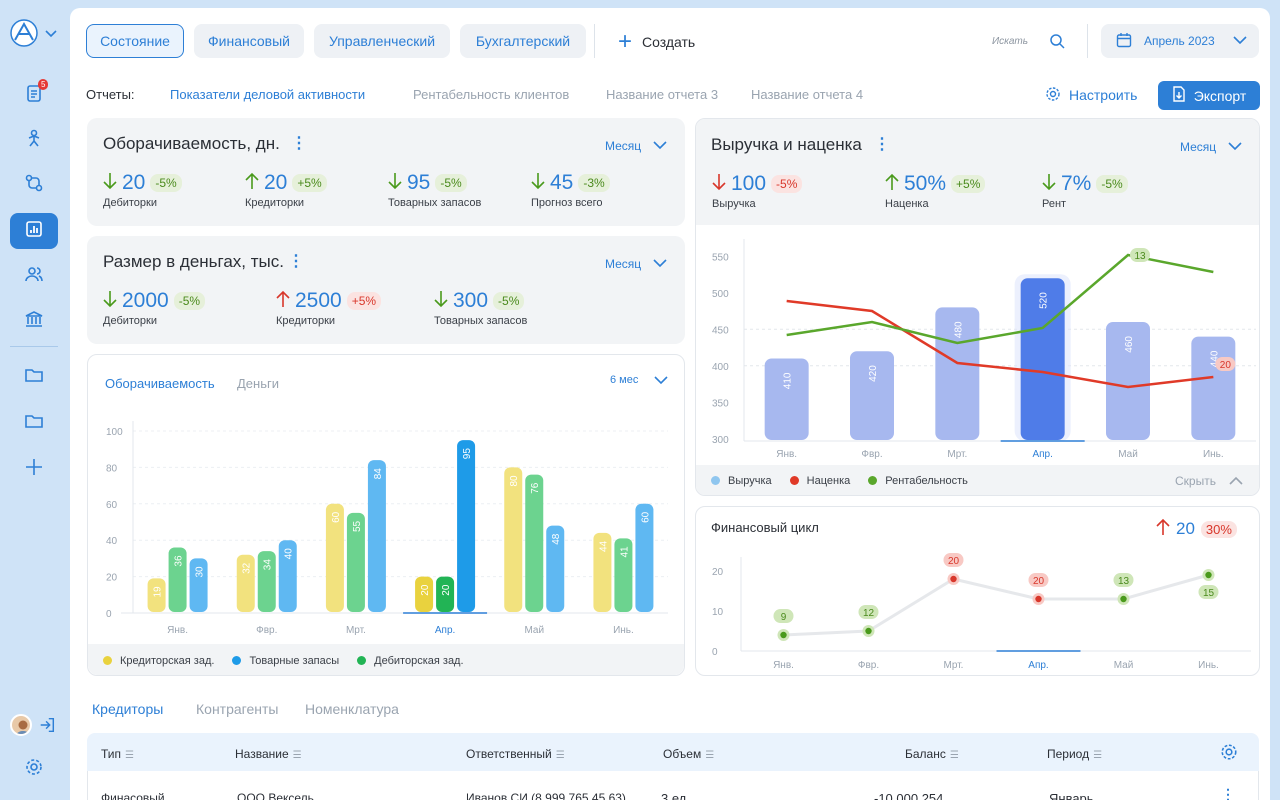 This screenshot has width=1280, height=800. I want to click on sidebar-divider, so click(34, 346).